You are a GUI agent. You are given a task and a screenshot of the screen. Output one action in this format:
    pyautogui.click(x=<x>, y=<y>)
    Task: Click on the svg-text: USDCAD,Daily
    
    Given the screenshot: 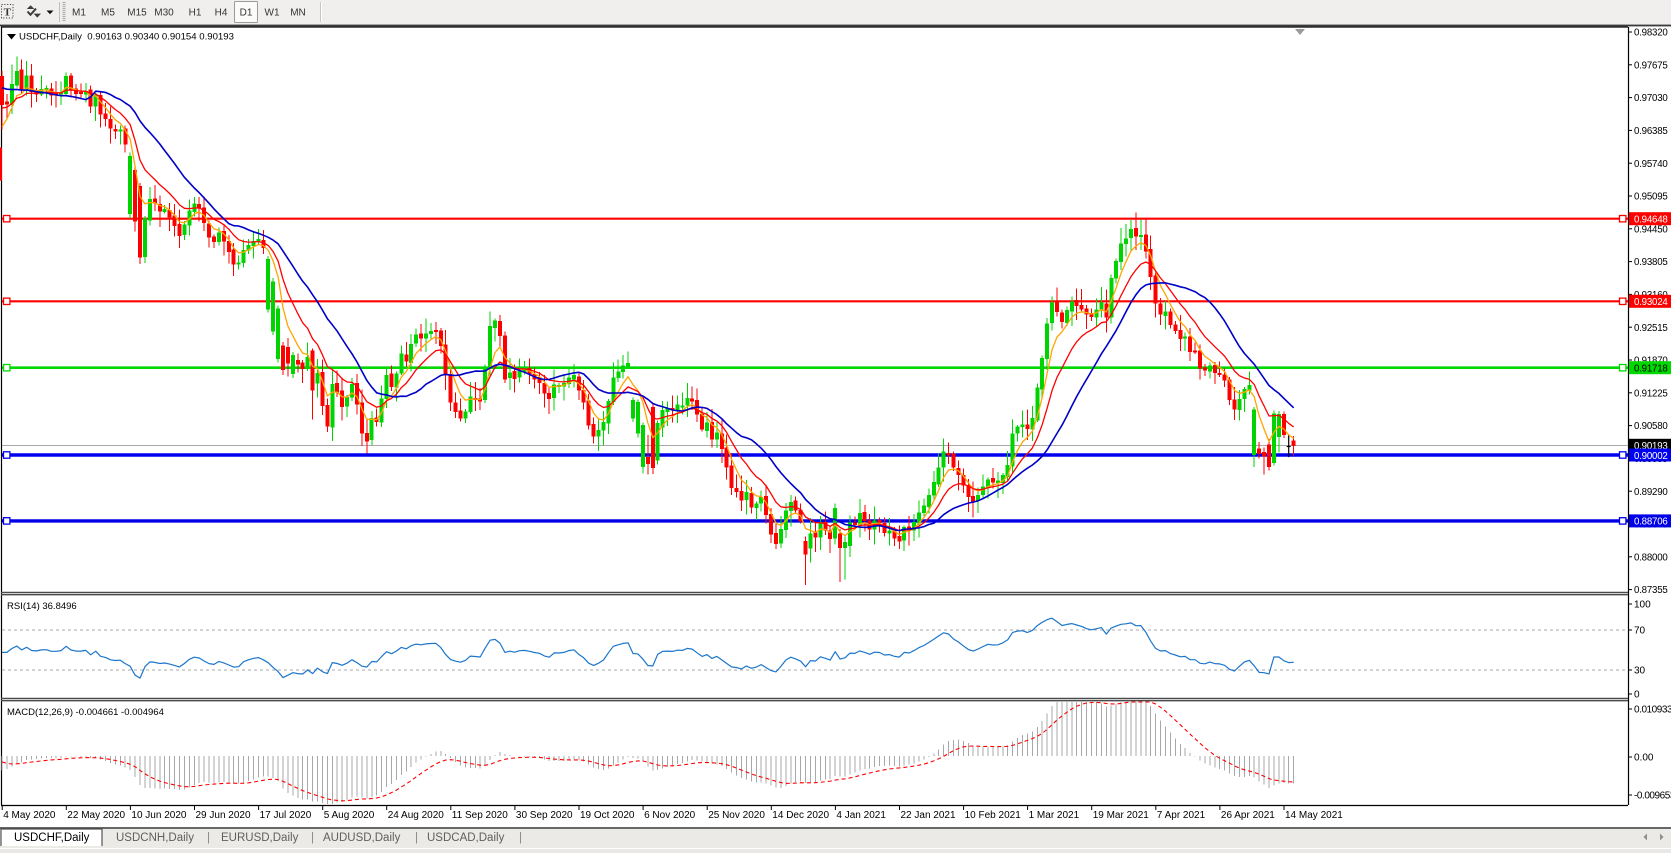 What is the action you would take?
    pyautogui.click(x=466, y=838)
    